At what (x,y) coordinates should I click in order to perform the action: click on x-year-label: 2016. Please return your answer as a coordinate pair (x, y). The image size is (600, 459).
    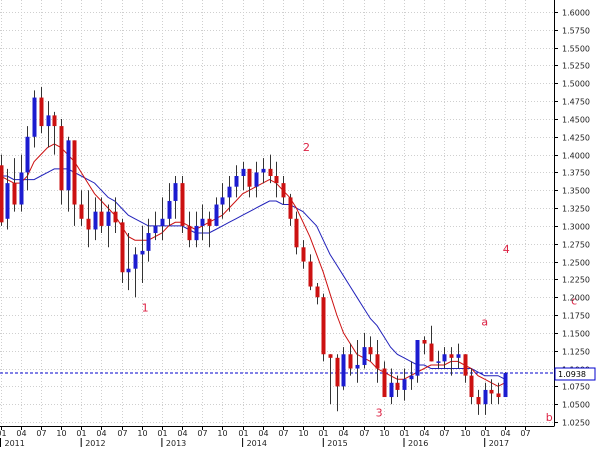
    Looking at the image, I should click on (418, 443).